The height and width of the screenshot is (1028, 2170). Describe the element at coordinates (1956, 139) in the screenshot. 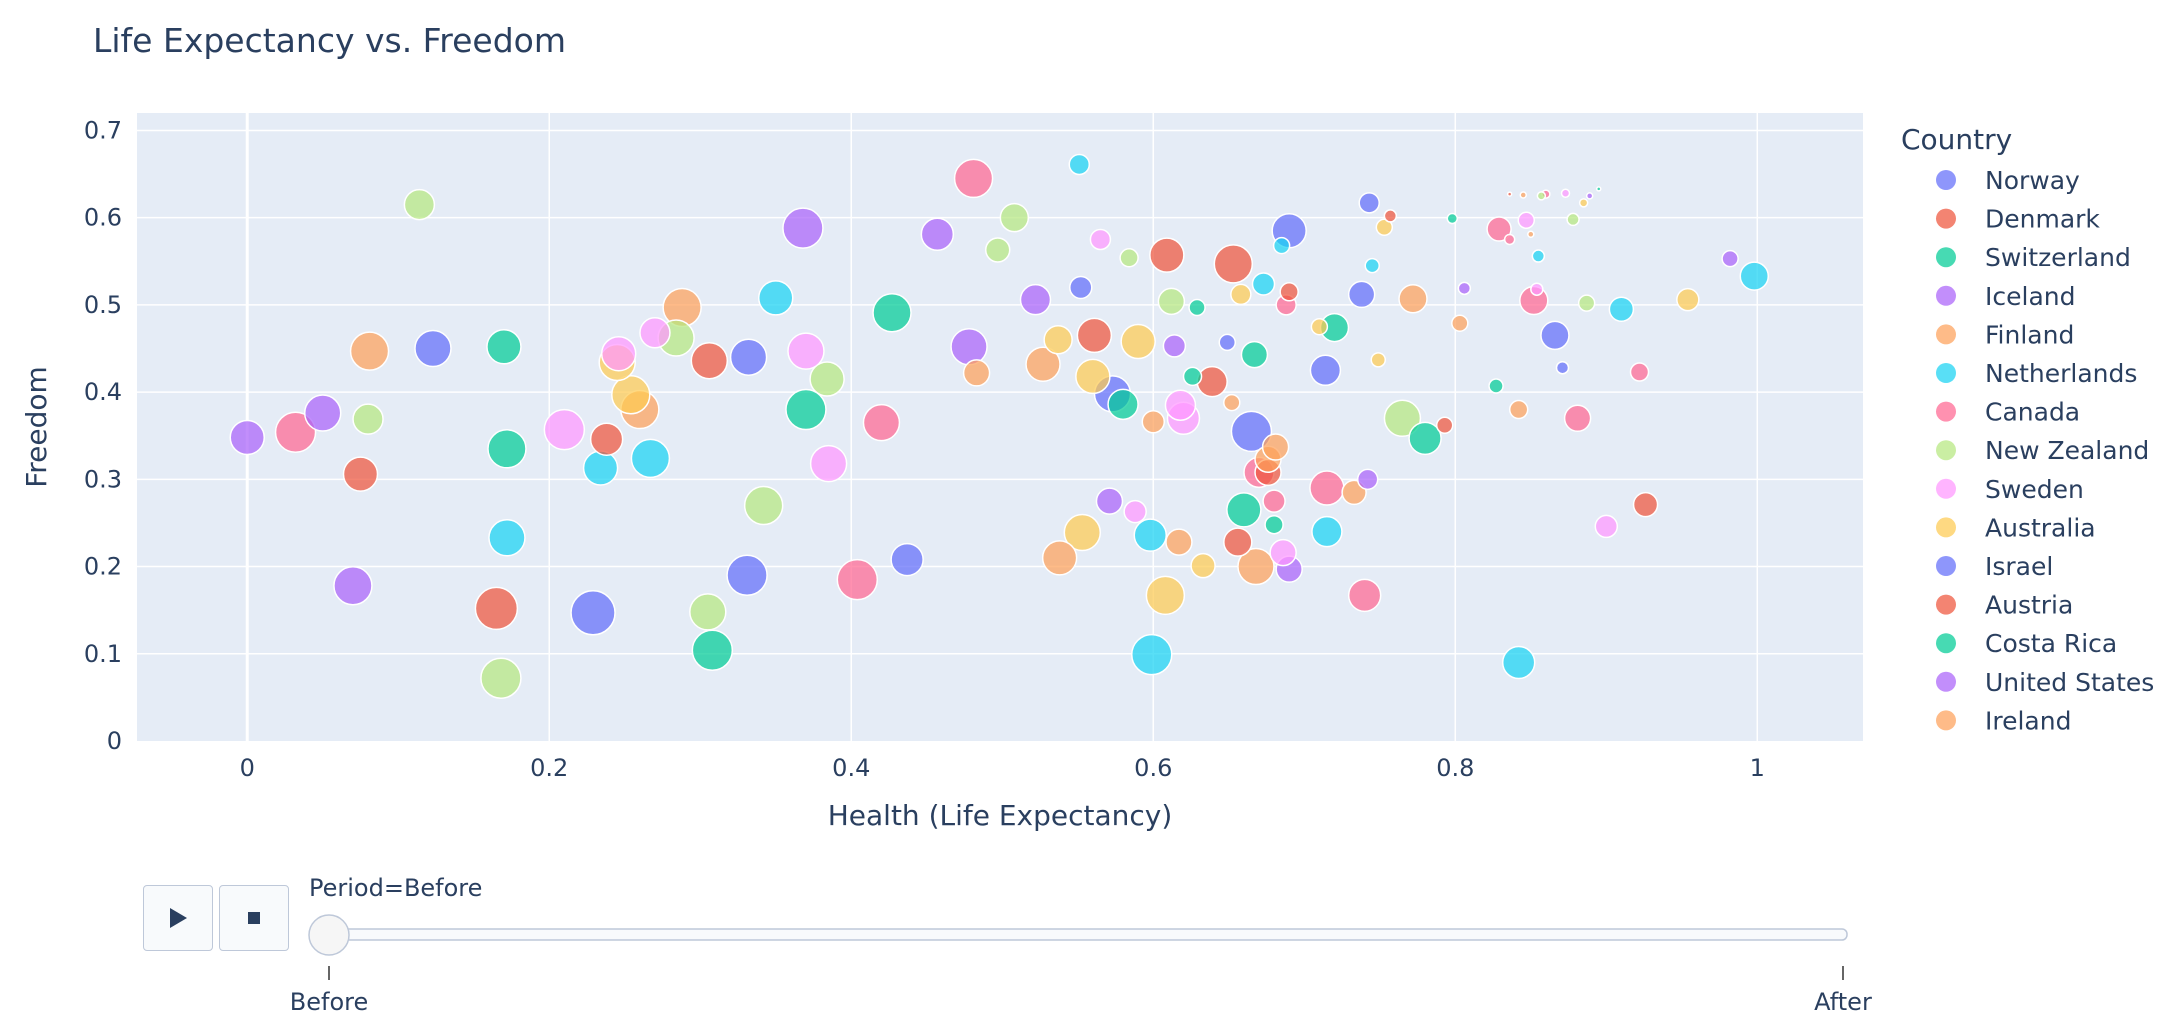

I see `legend-title: Country` at that location.